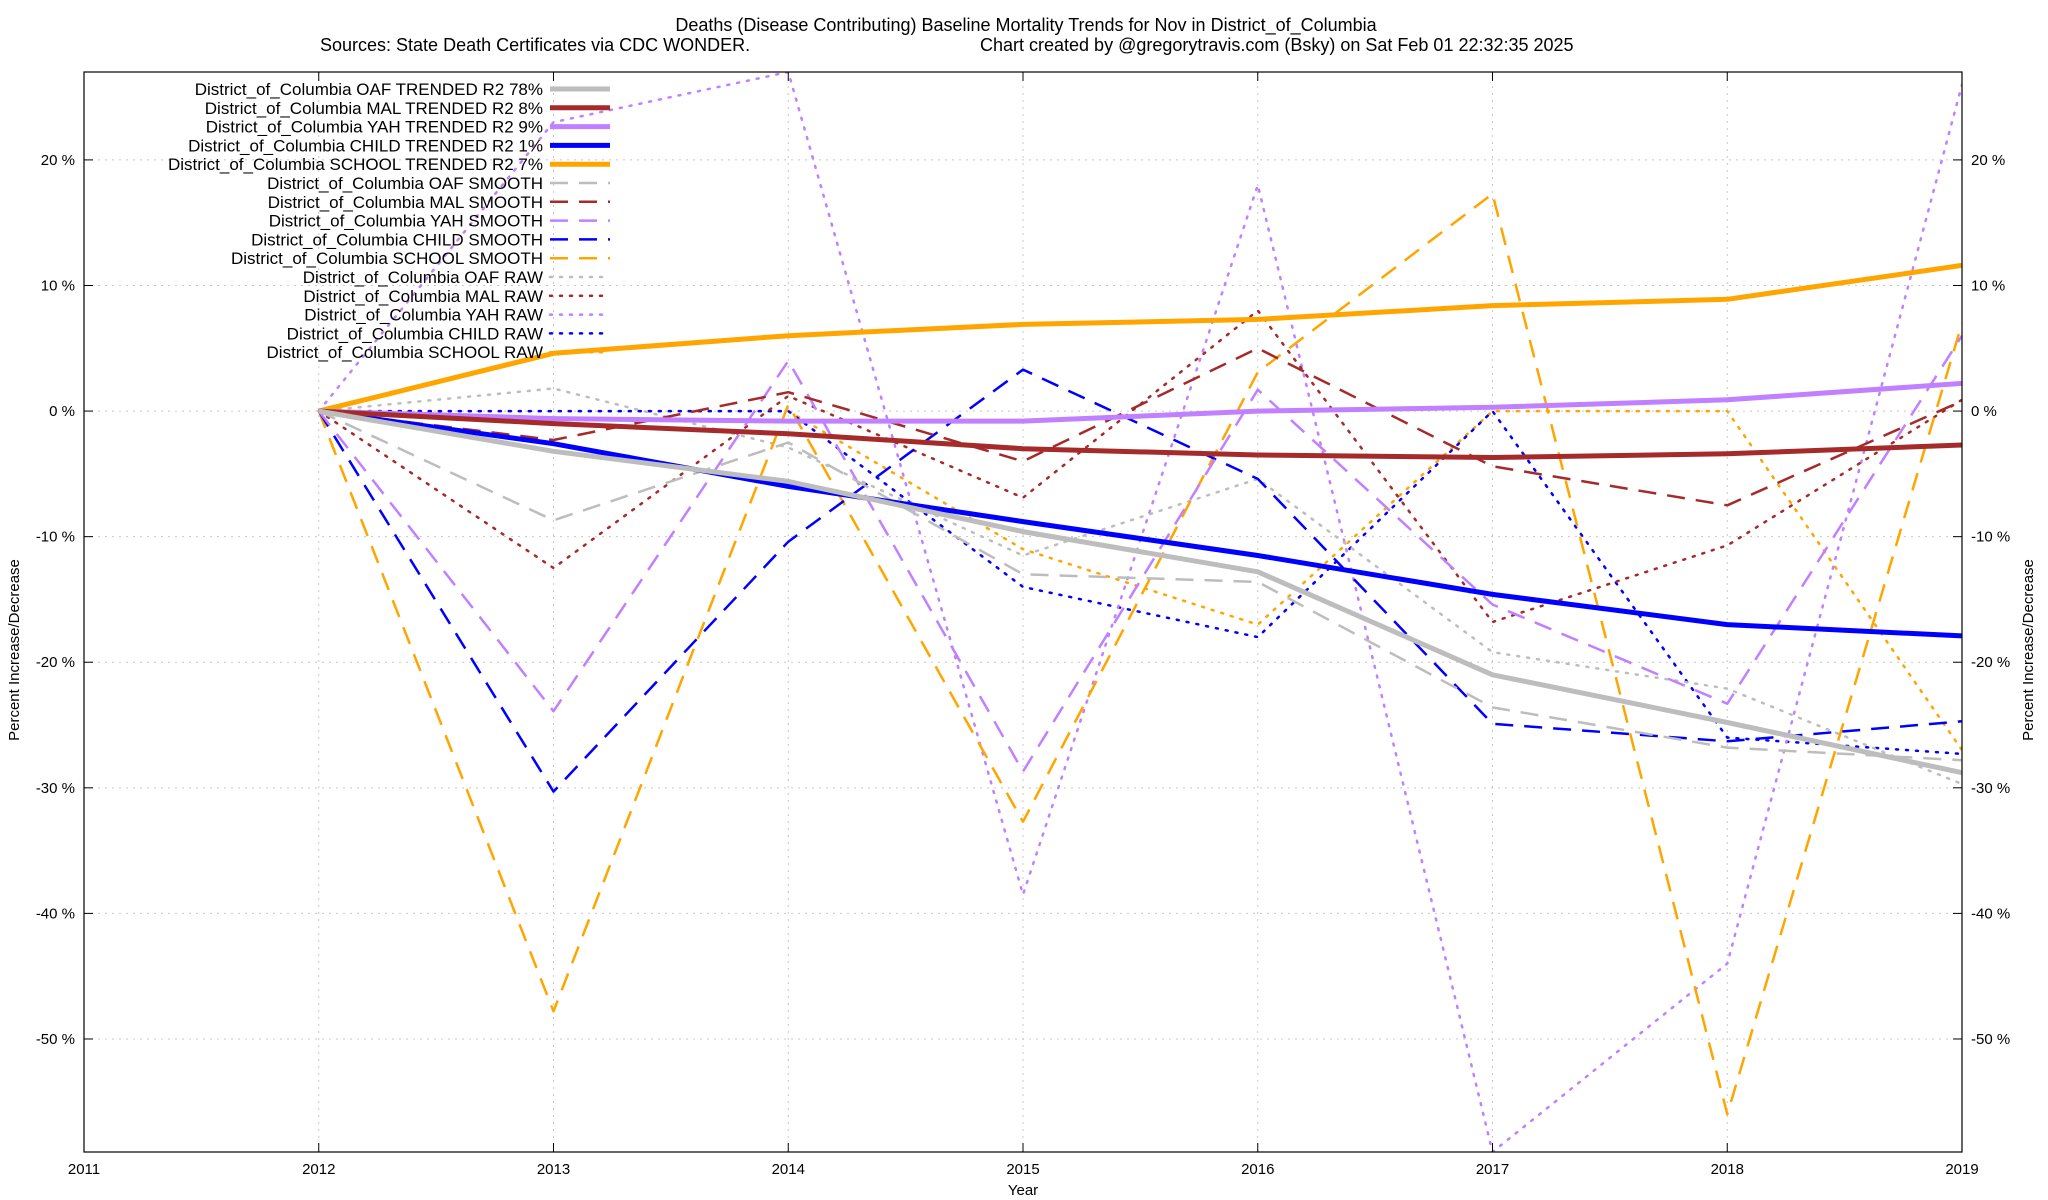 The image size is (2048, 1200). Describe the element at coordinates (1988, 285) in the screenshot. I see `y-tick-label-right: 10 %` at that location.